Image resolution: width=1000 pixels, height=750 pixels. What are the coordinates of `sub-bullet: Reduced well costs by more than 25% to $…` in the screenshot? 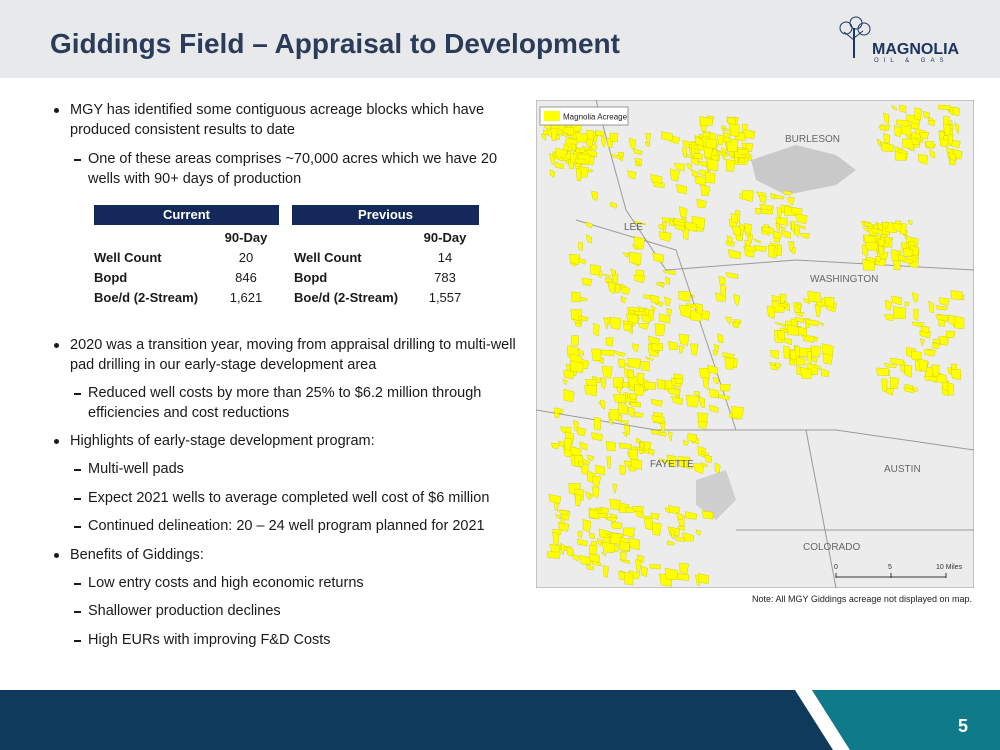 It's located at (293, 403).